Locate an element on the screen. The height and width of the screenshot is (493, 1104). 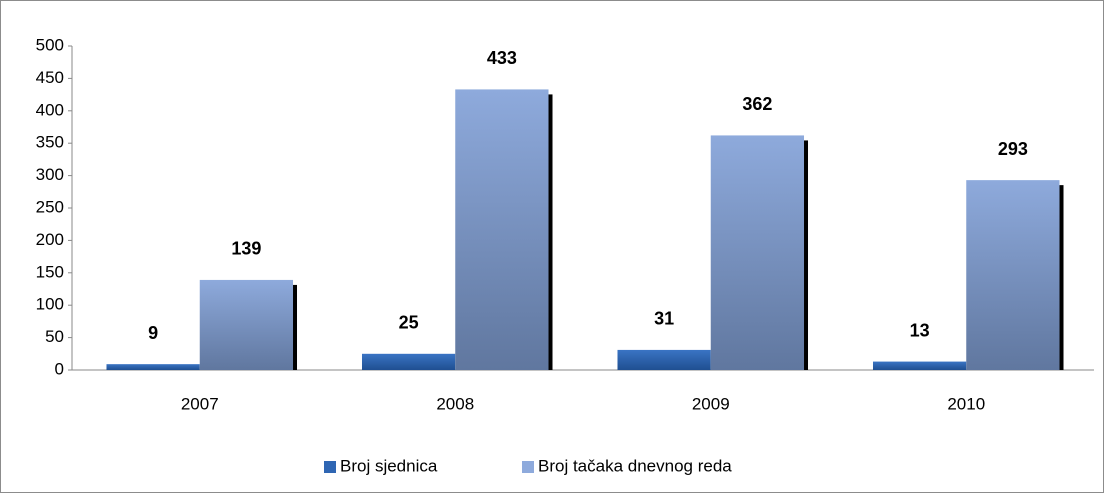
x-tick-label: 2008 is located at coordinates (455, 403).